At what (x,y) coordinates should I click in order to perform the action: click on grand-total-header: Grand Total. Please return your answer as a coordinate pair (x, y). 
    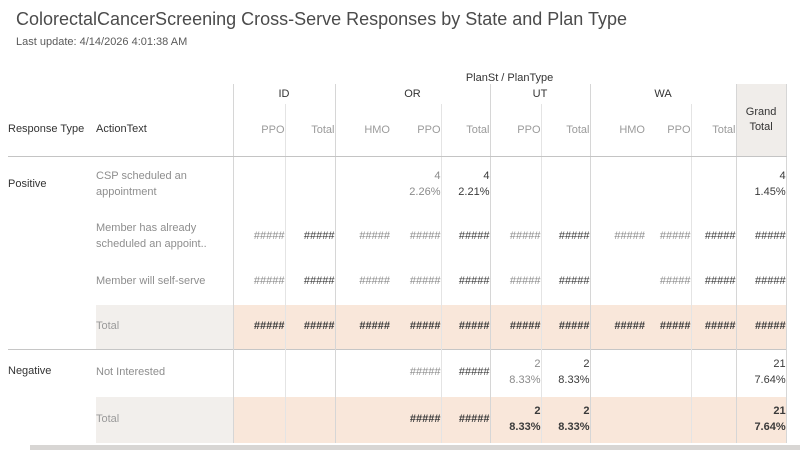
    Looking at the image, I should click on (761, 120).